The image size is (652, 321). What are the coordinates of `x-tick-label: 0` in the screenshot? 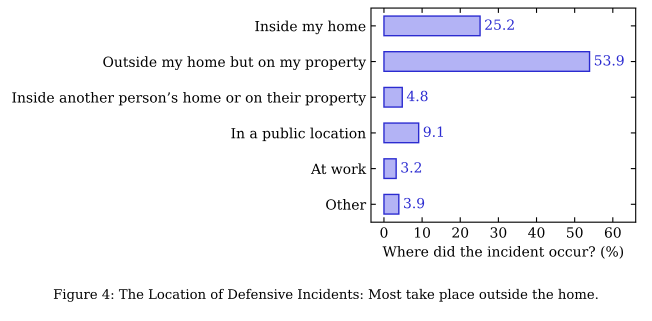 It's located at (384, 232).